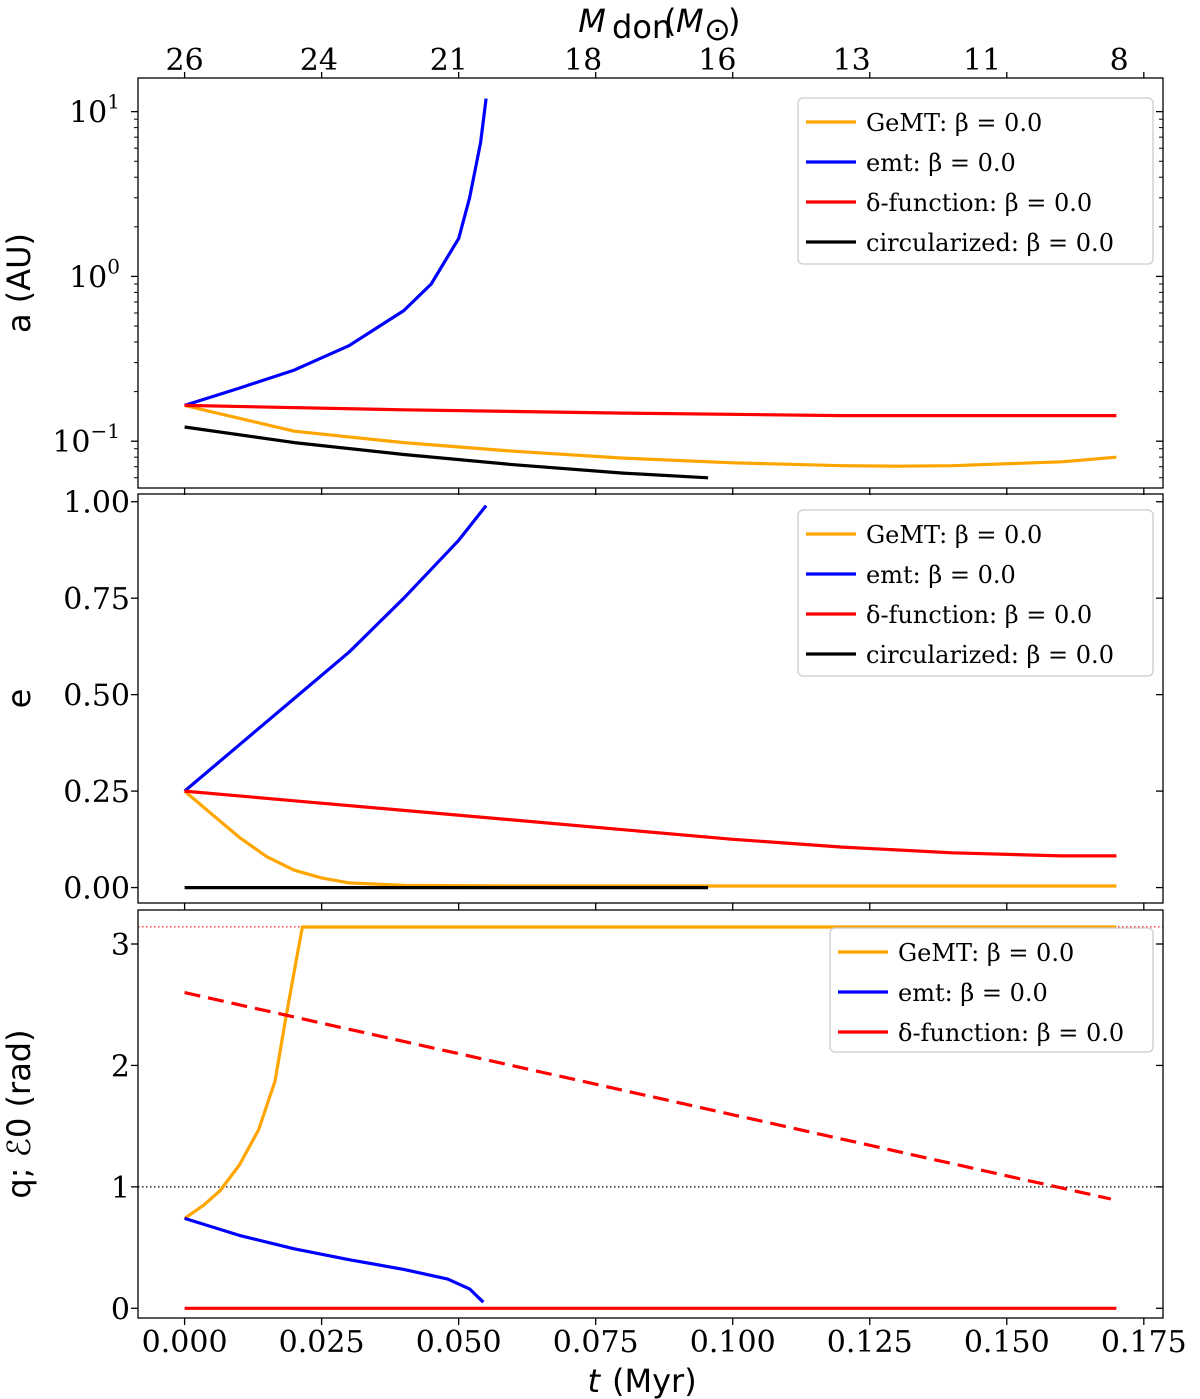  Describe the element at coordinates (979, 203) in the screenshot. I see `legend-label-a-2: δ-function: β = 0.0` at that location.